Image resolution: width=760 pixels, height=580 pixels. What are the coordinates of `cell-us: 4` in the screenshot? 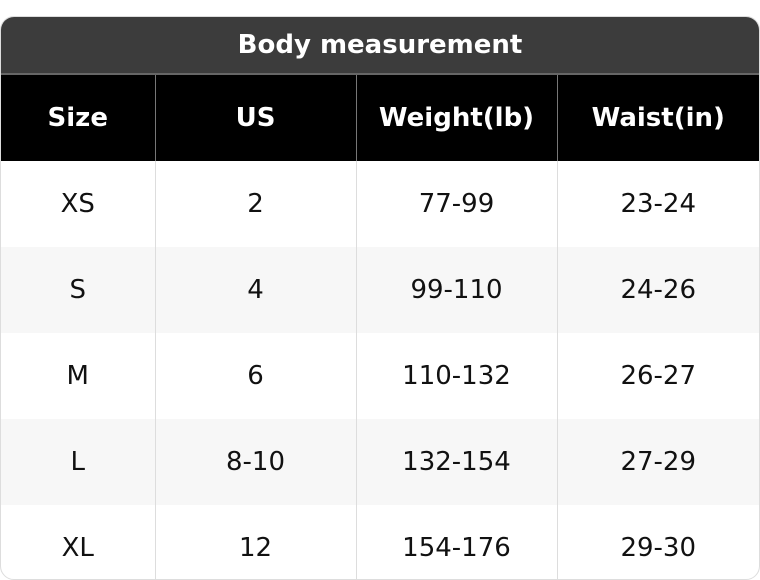 It's located at (255, 290).